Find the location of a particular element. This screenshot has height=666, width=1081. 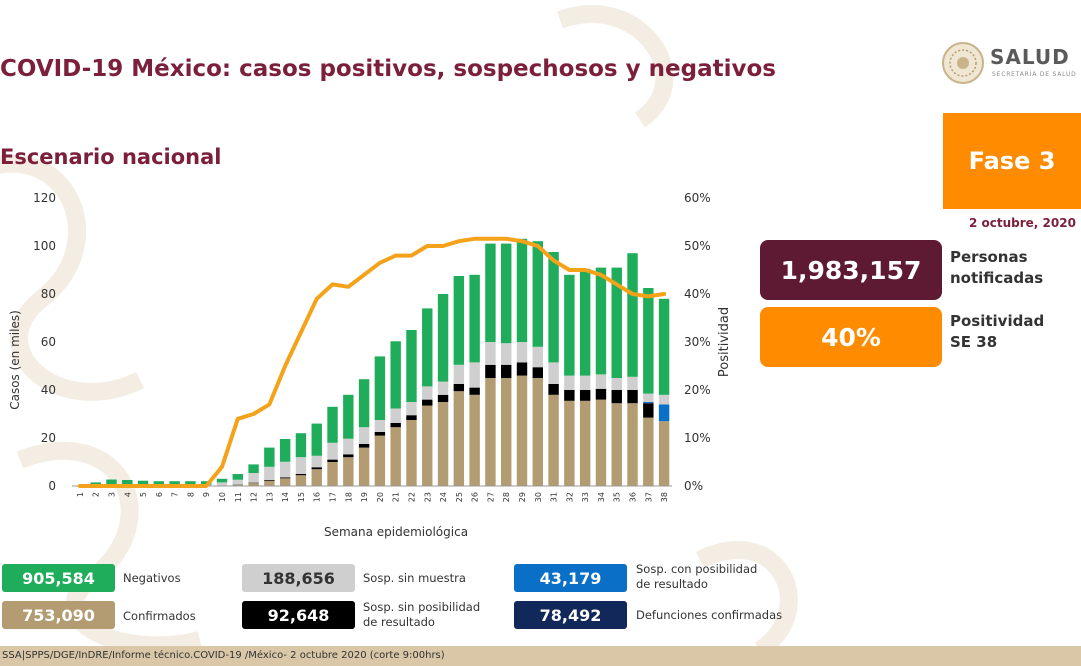

x-tick-label: 19 is located at coordinates (364, 497).